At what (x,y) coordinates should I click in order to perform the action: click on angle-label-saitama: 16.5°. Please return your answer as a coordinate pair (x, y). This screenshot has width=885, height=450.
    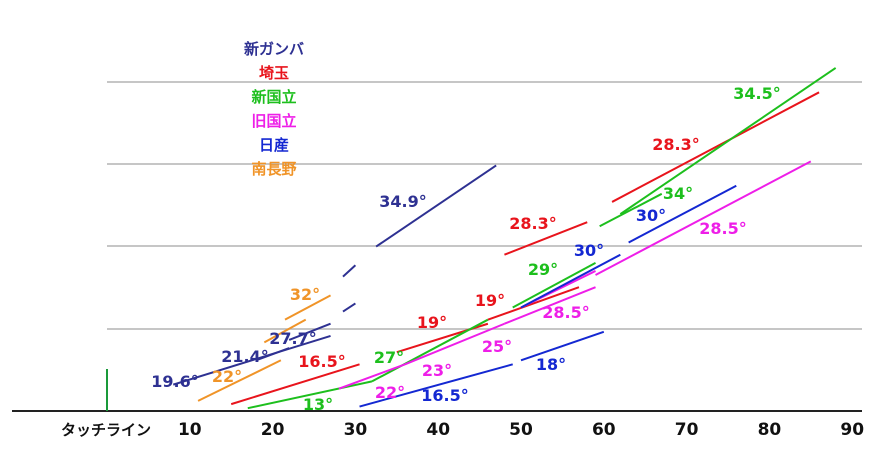
    Looking at the image, I should click on (321, 361).